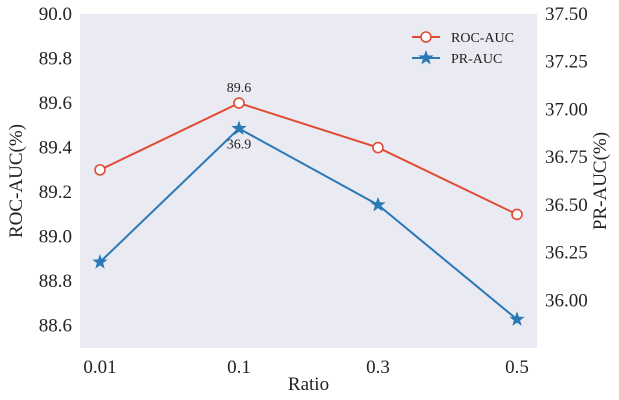 The height and width of the screenshot is (400, 619). What do you see at coordinates (308, 384) in the screenshot?
I see `x-axis-title: Ratio` at bounding box center [308, 384].